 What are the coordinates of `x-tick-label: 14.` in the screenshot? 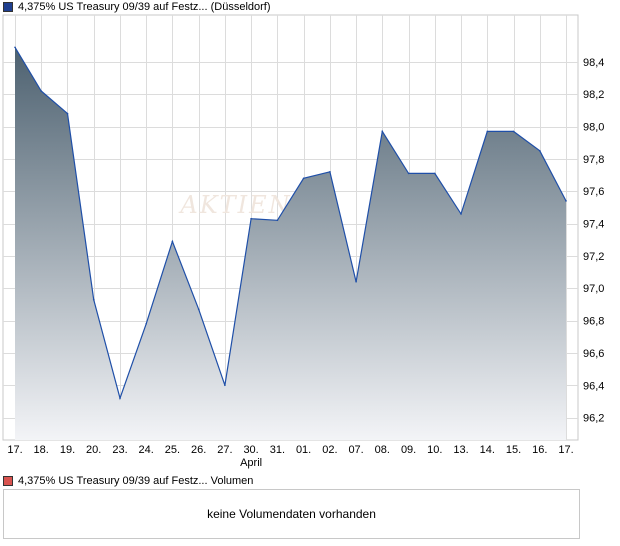 It's located at (487, 450).